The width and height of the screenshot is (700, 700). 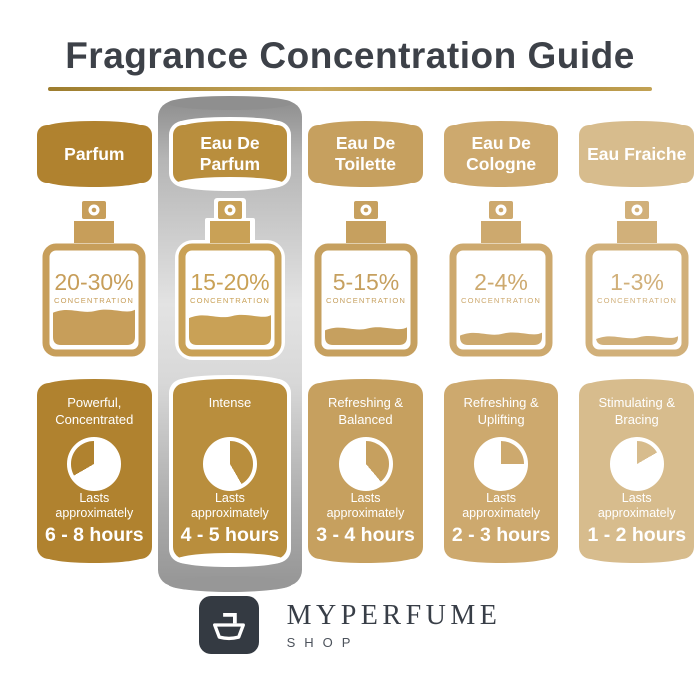 I want to click on column-header-badge: Eau Fraiche, so click(x=637, y=154).